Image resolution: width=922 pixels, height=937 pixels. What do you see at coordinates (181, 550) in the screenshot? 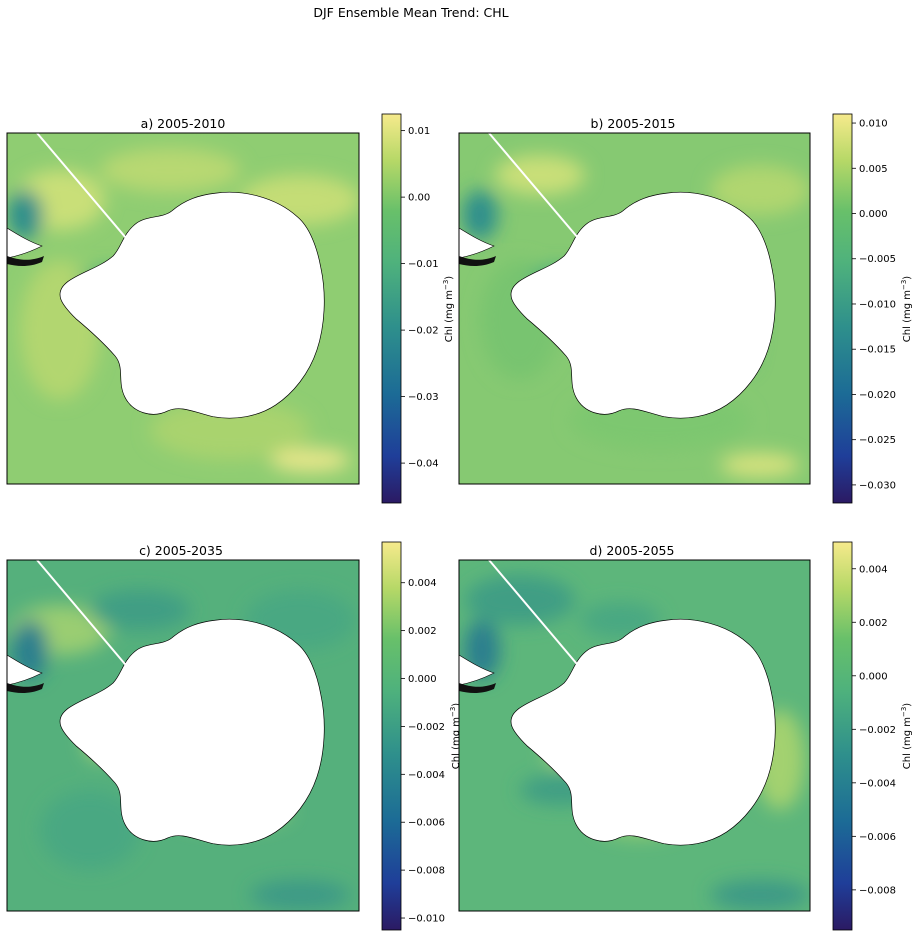
I see `panel-c-title: c) 2005-2035` at bounding box center [181, 550].